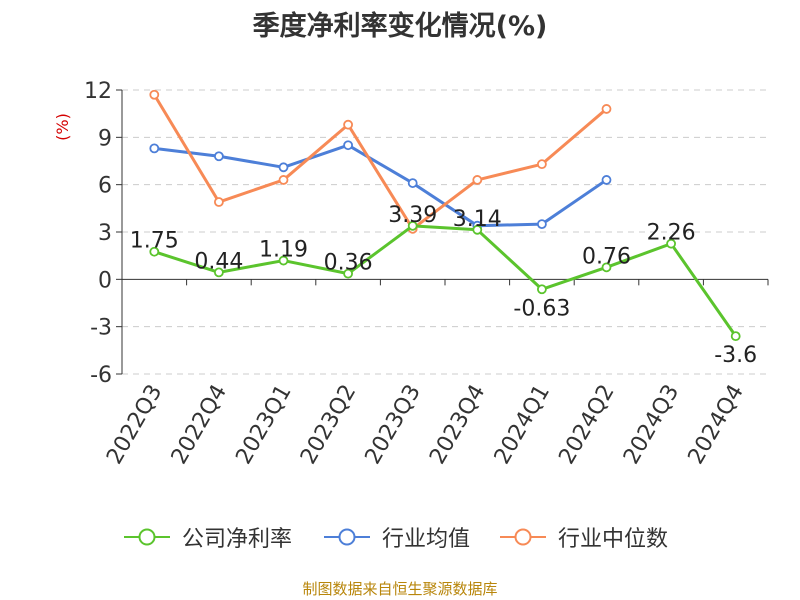 This screenshot has width=800, height=600. Describe the element at coordinates (716, 425) in the screenshot. I see `x-tick-label: 2024Q4` at that location.